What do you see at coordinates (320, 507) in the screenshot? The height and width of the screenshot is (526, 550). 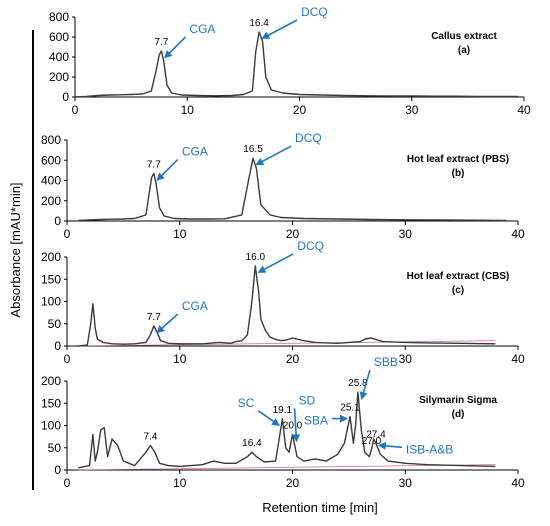 I see `x-axis-label: Retention time [min]` at bounding box center [320, 507].